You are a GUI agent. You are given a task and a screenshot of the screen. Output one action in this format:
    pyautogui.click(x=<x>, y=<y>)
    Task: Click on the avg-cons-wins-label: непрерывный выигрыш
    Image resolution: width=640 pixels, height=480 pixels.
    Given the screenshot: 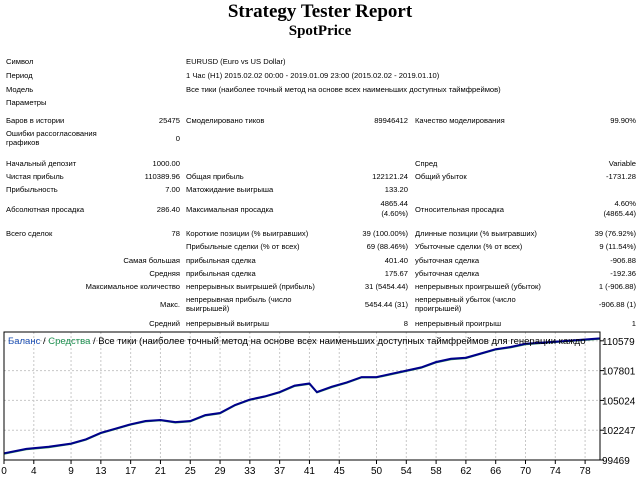 What is the action you would take?
    pyautogui.click(x=227, y=323)
    